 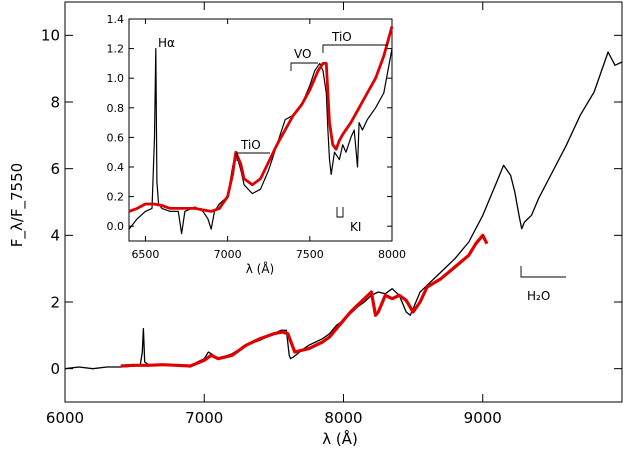 I want to click on k-line-label: KI, so click(x=355, y=227).